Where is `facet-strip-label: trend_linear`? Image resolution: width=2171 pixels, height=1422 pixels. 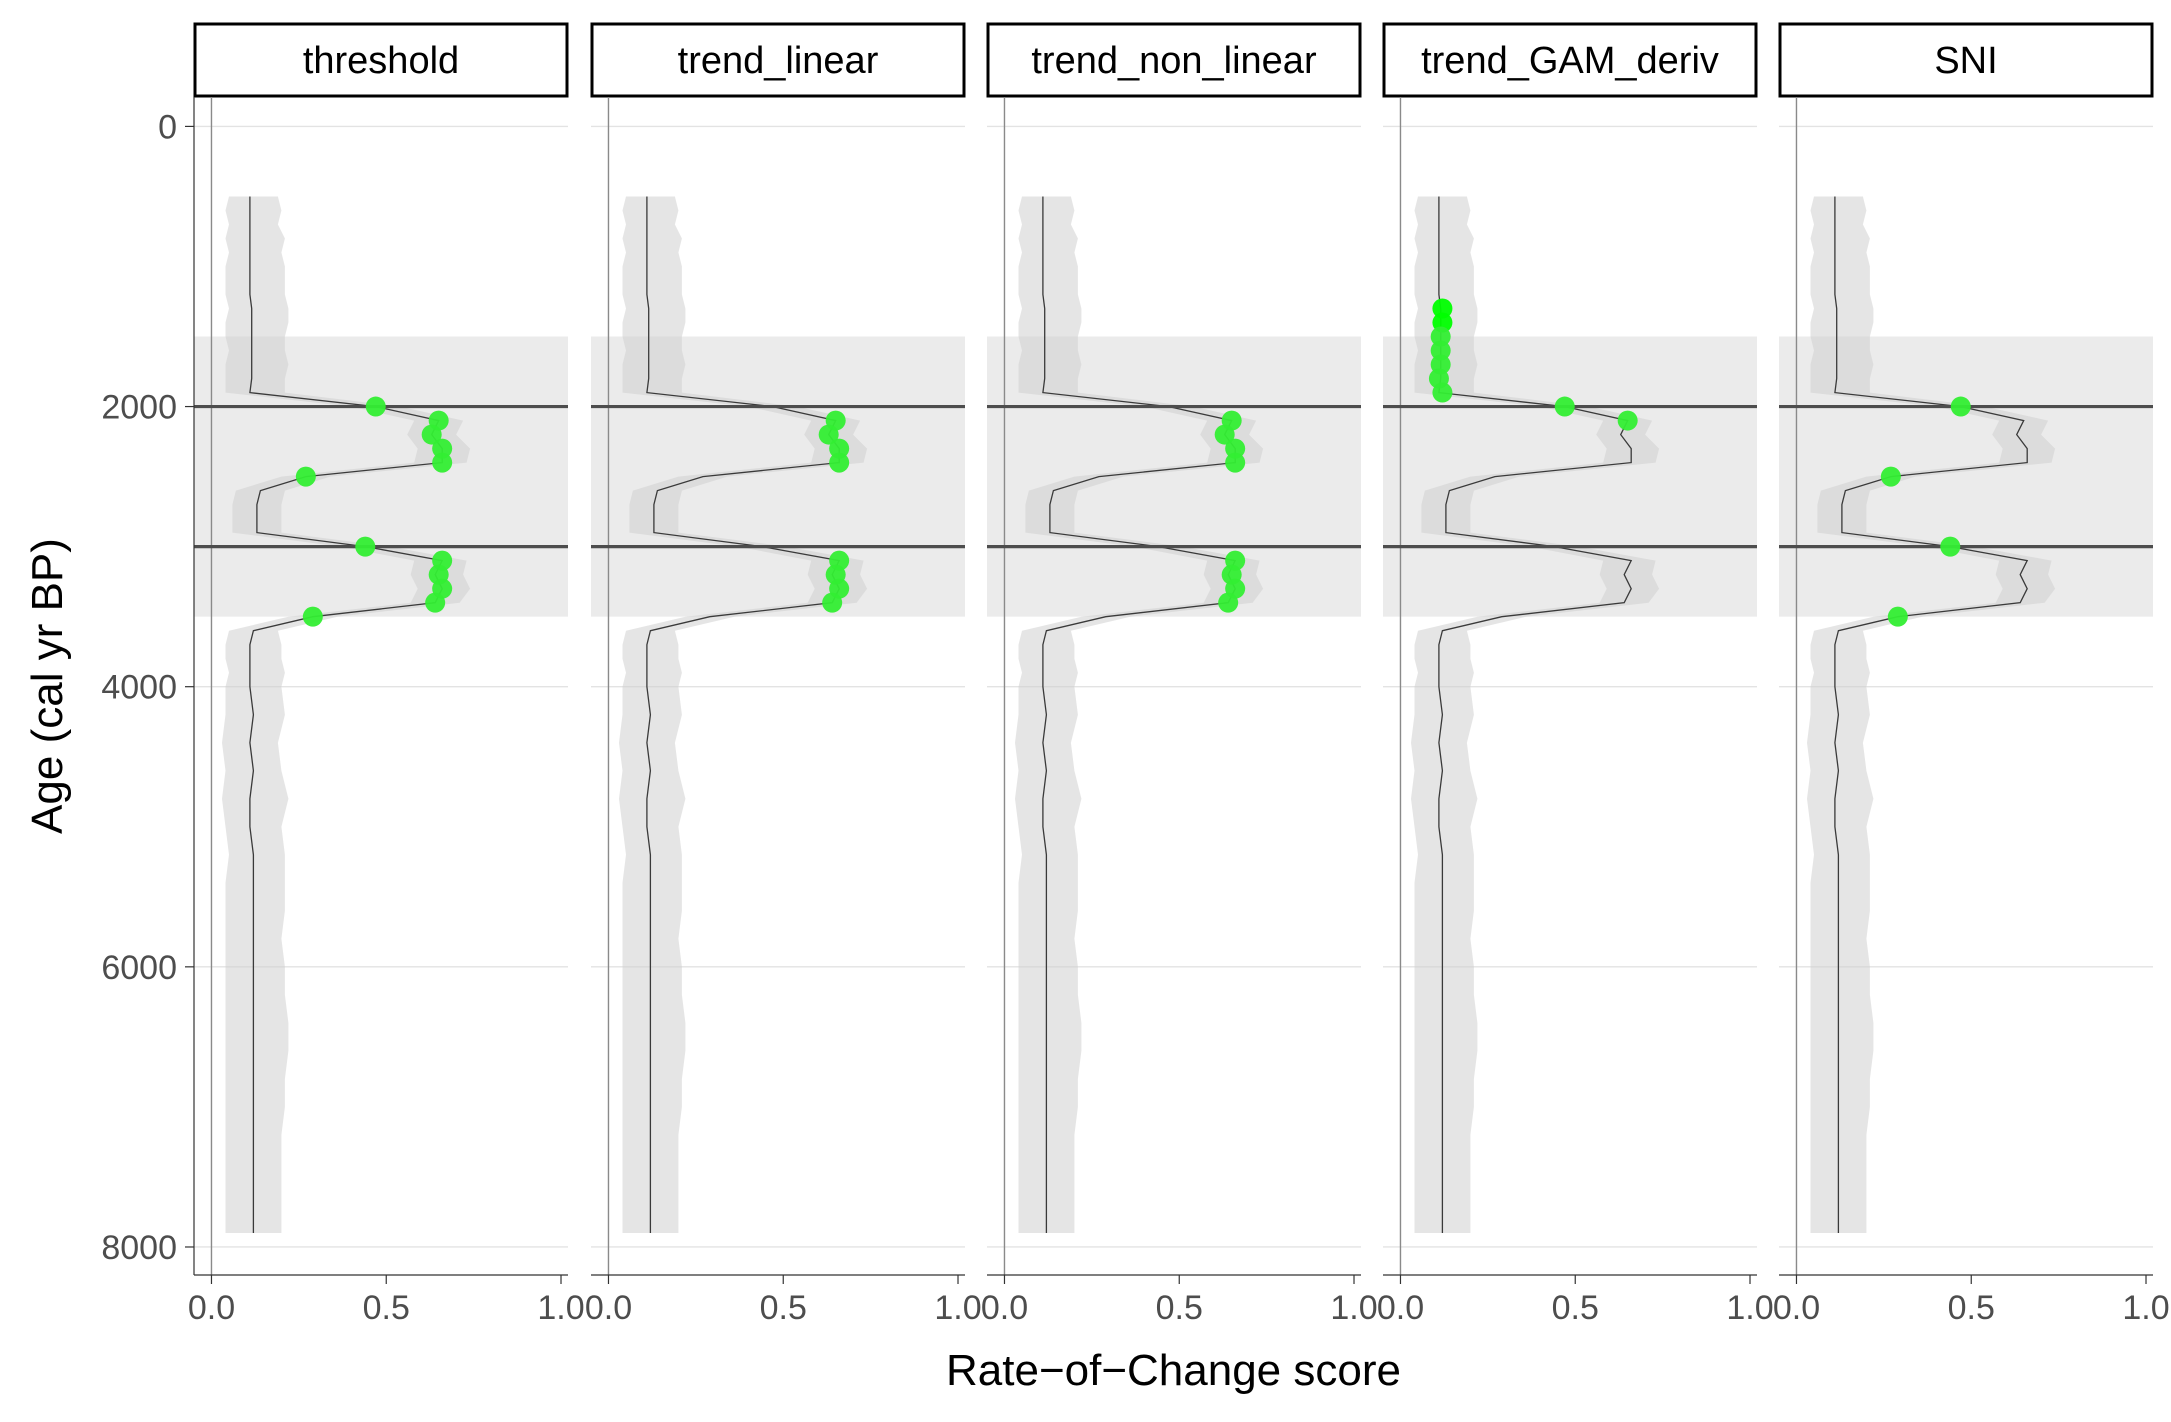
facet-strip-label: trend_linear is located at coordinates (778, 61).